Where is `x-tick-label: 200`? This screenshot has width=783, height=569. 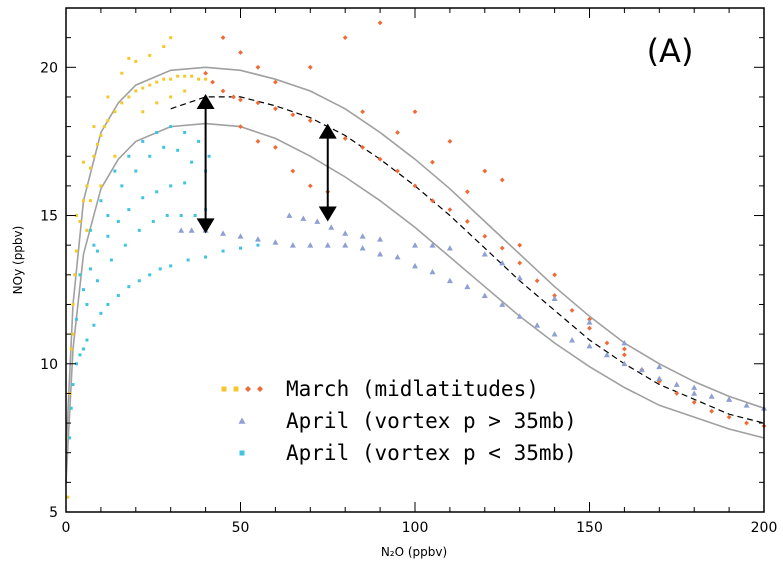
x-tick-label: 200 is located at coordinates (764, 528).